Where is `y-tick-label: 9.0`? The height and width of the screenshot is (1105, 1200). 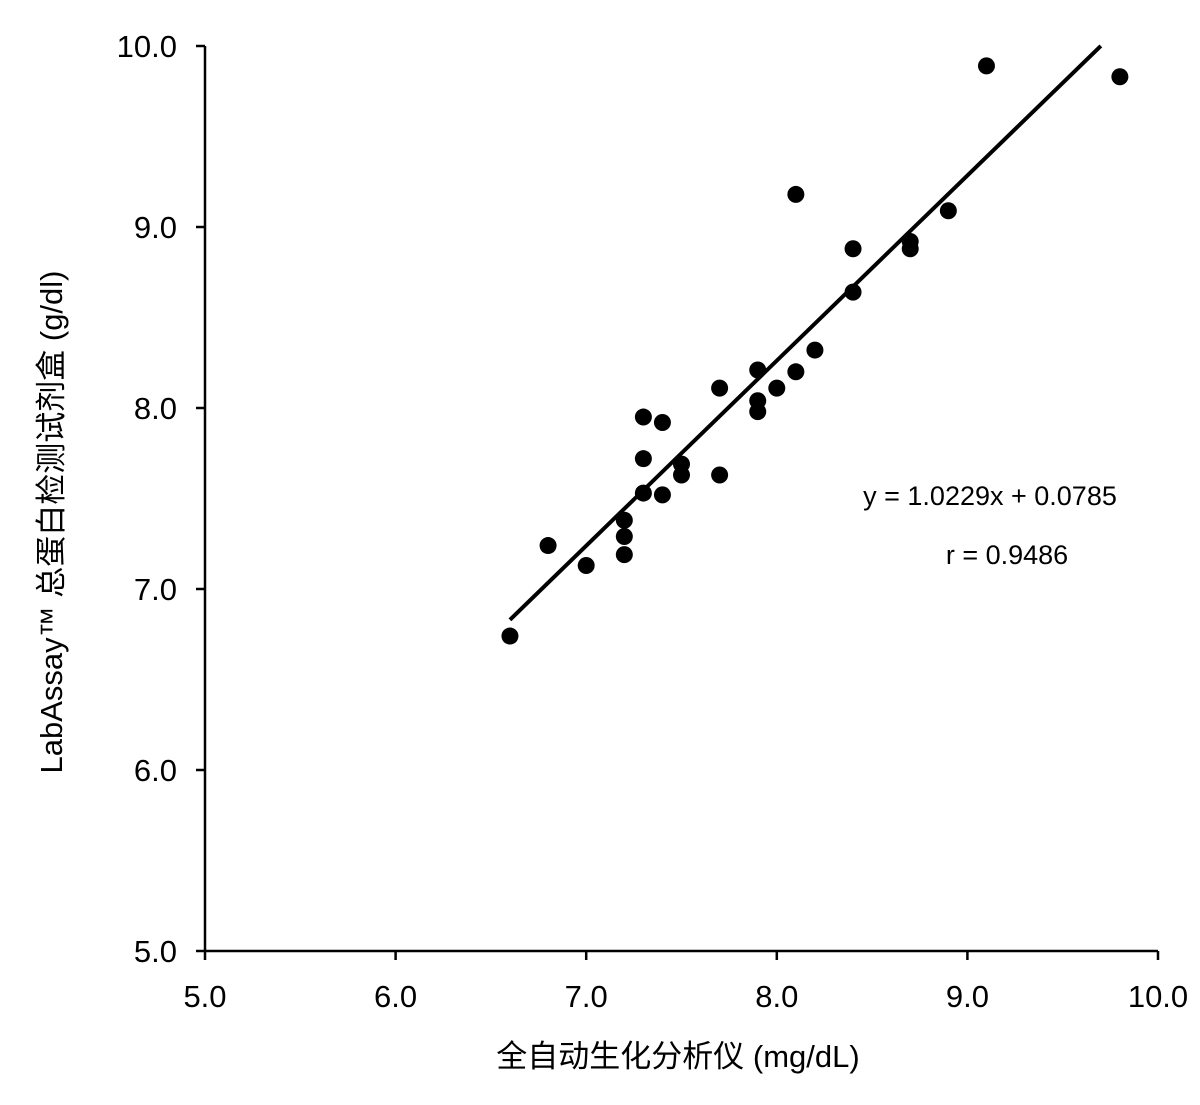
y-tick-label: 9.0 is located at coordinates (155, 227).